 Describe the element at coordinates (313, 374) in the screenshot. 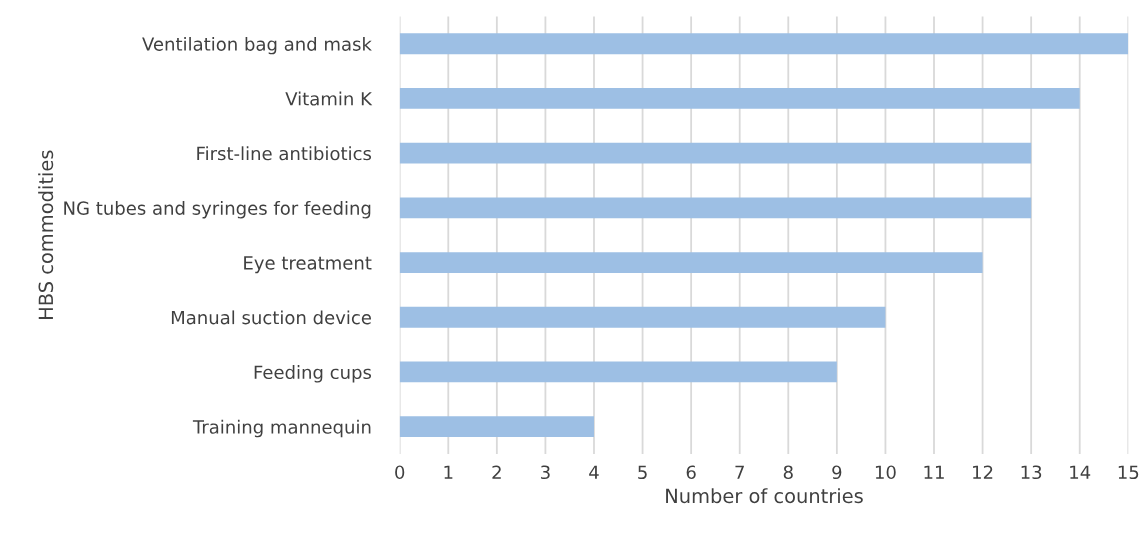

I see `y-tick-label: Feeding cups` at that location.